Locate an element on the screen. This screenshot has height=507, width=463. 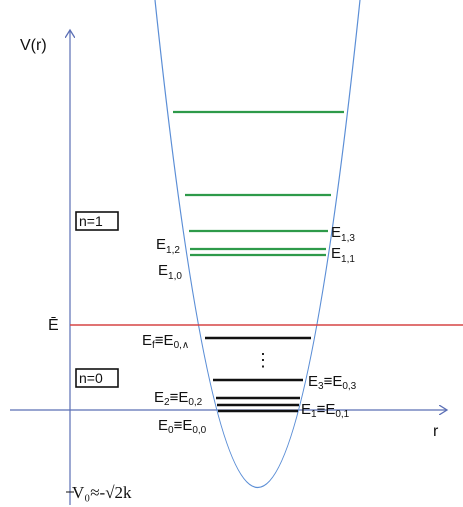
vertical-dots: ⋮ is located at coordinates (263, 360).